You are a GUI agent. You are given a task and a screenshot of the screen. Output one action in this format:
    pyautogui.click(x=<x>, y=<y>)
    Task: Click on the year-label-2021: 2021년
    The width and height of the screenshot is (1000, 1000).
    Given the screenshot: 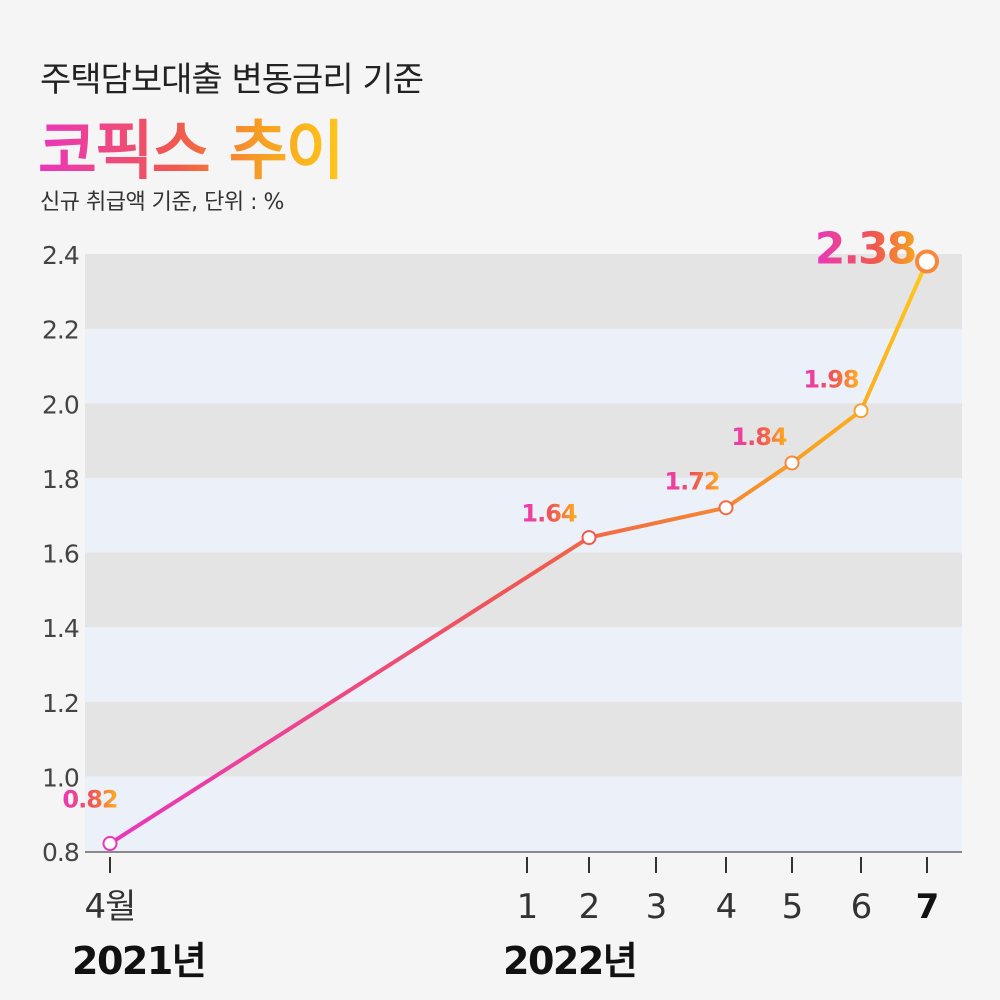 What is the action you would take?
    pyautogui.click(x=139, y=961)
    